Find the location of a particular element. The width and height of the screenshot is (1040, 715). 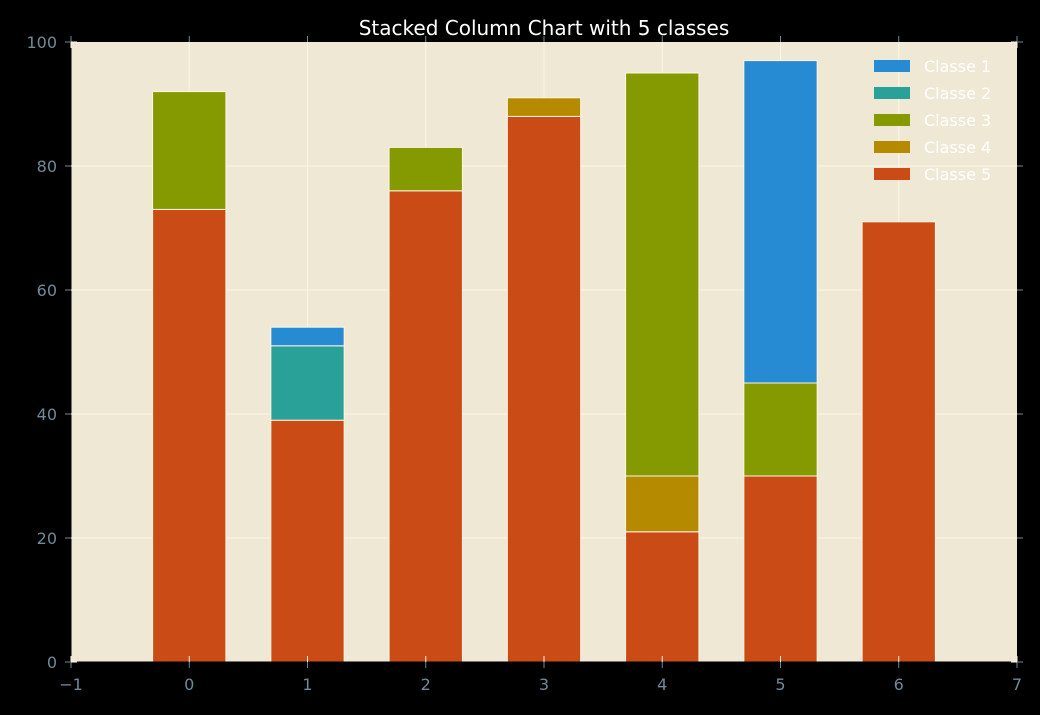

y-tick-label: 60 is located at coordinates (47, 290).